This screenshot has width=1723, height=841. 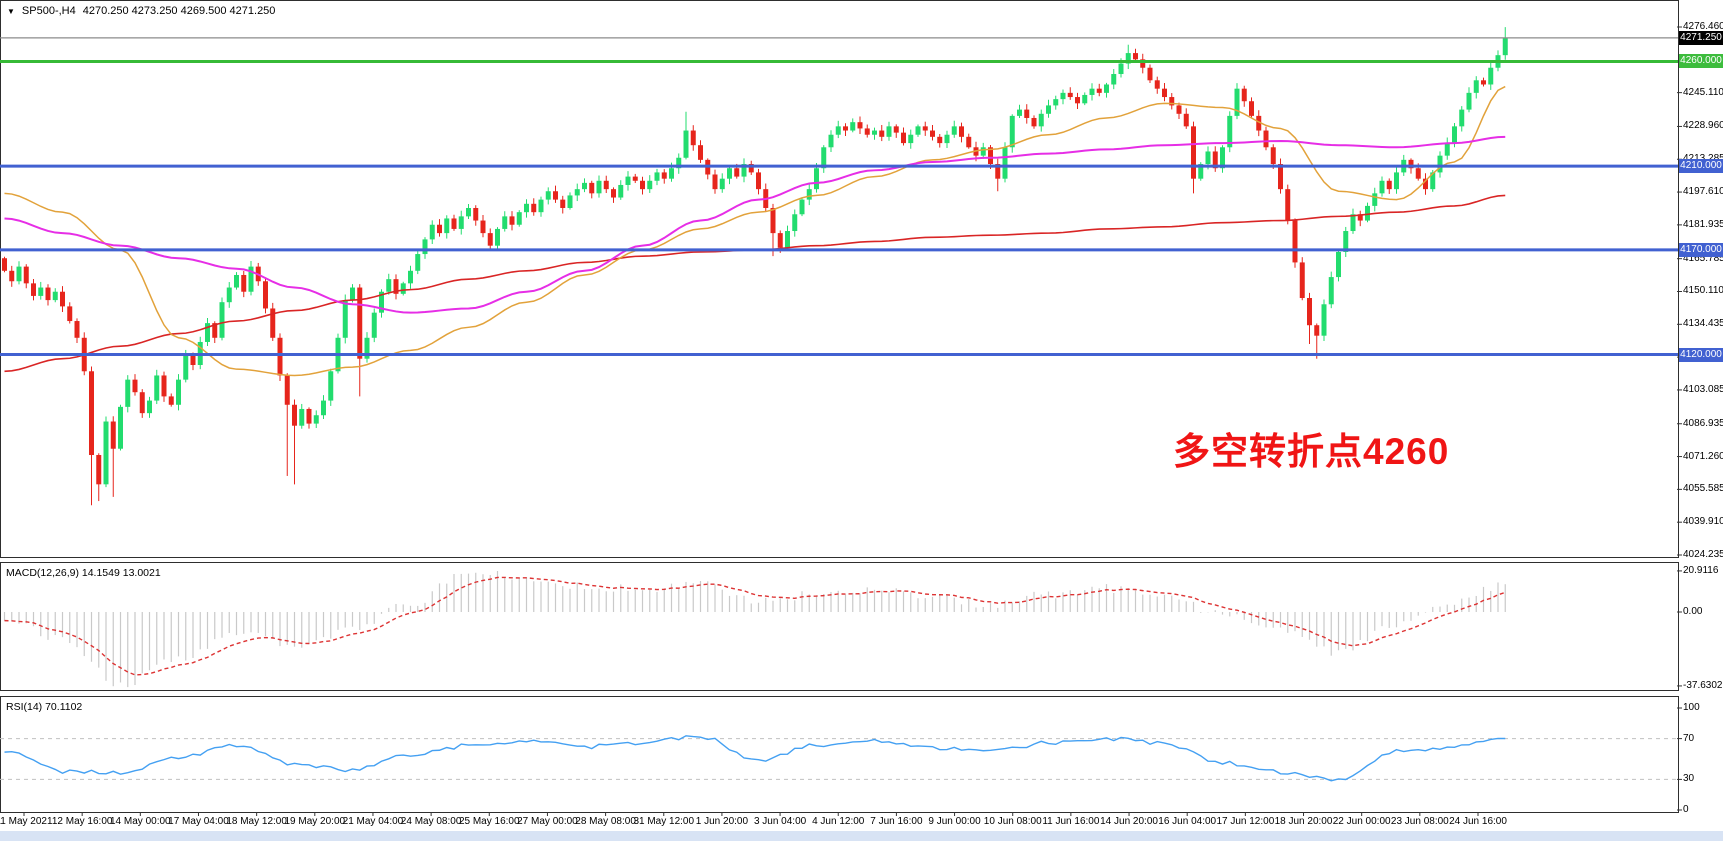 What do you see at coordinates (1693, 611) in the screenshot?
I see `macd-axis-label: 0.00` at bounding box center [1693, 611].